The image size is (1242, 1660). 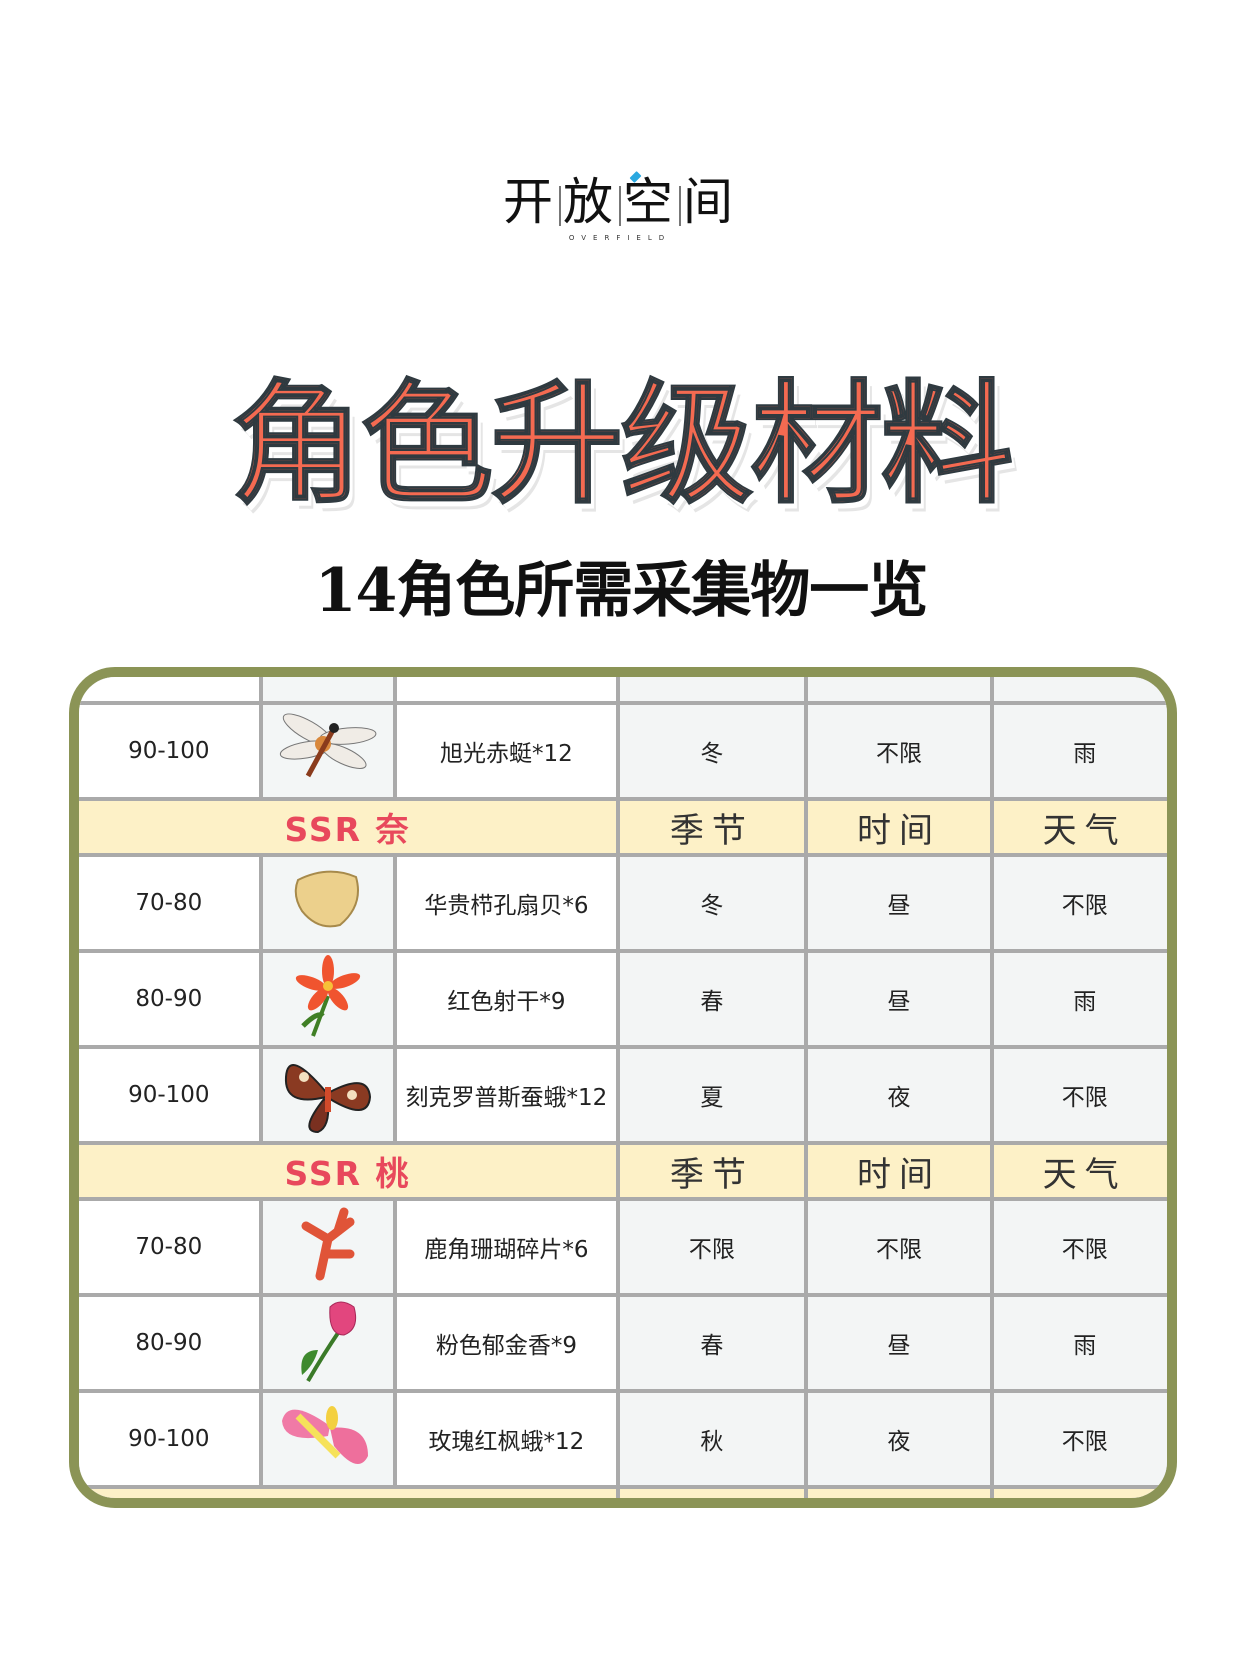 I want to click on table-row: 70-80 华贵栉孔扇贝*6 冬昼不限, so click(x=623, y=903).